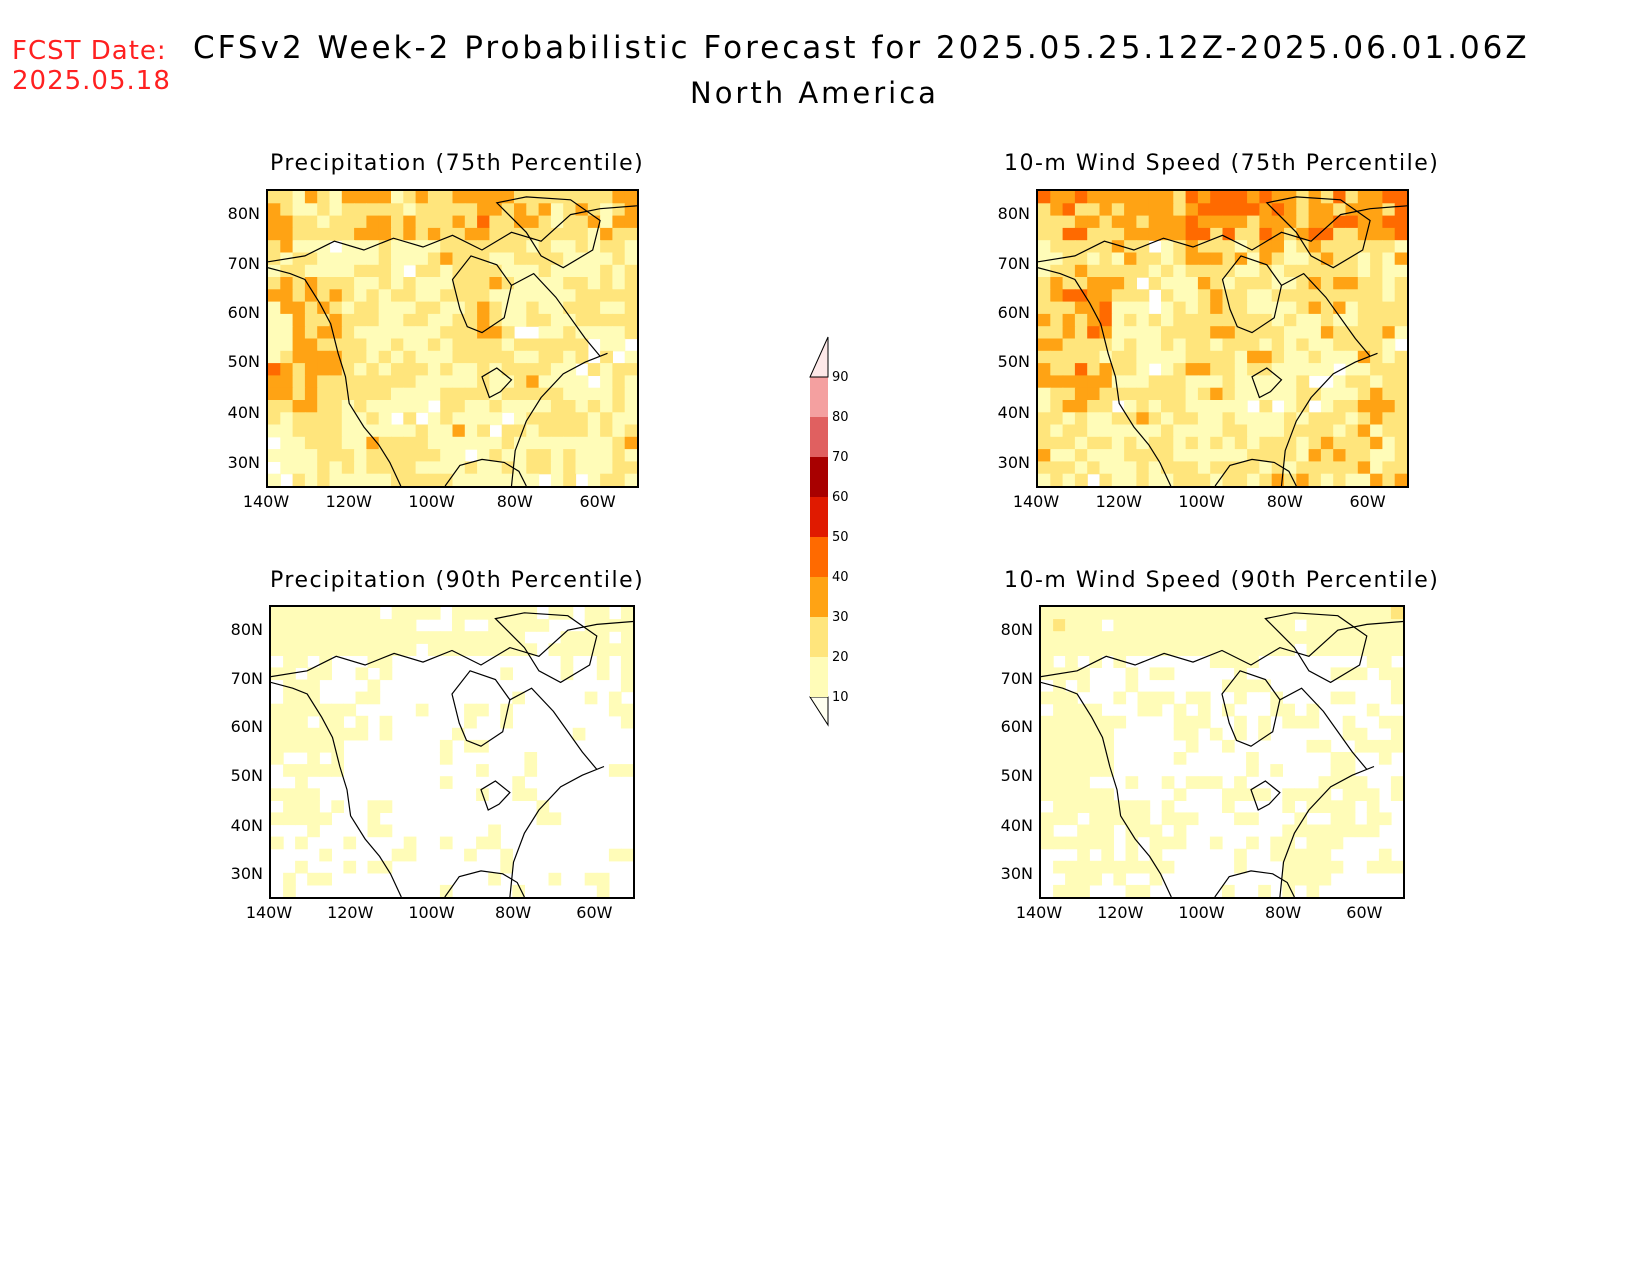 Image resolution: width=1650 pixels, height=1275 pixels. I want to click on map-precip75-shading, so click(452, 338).